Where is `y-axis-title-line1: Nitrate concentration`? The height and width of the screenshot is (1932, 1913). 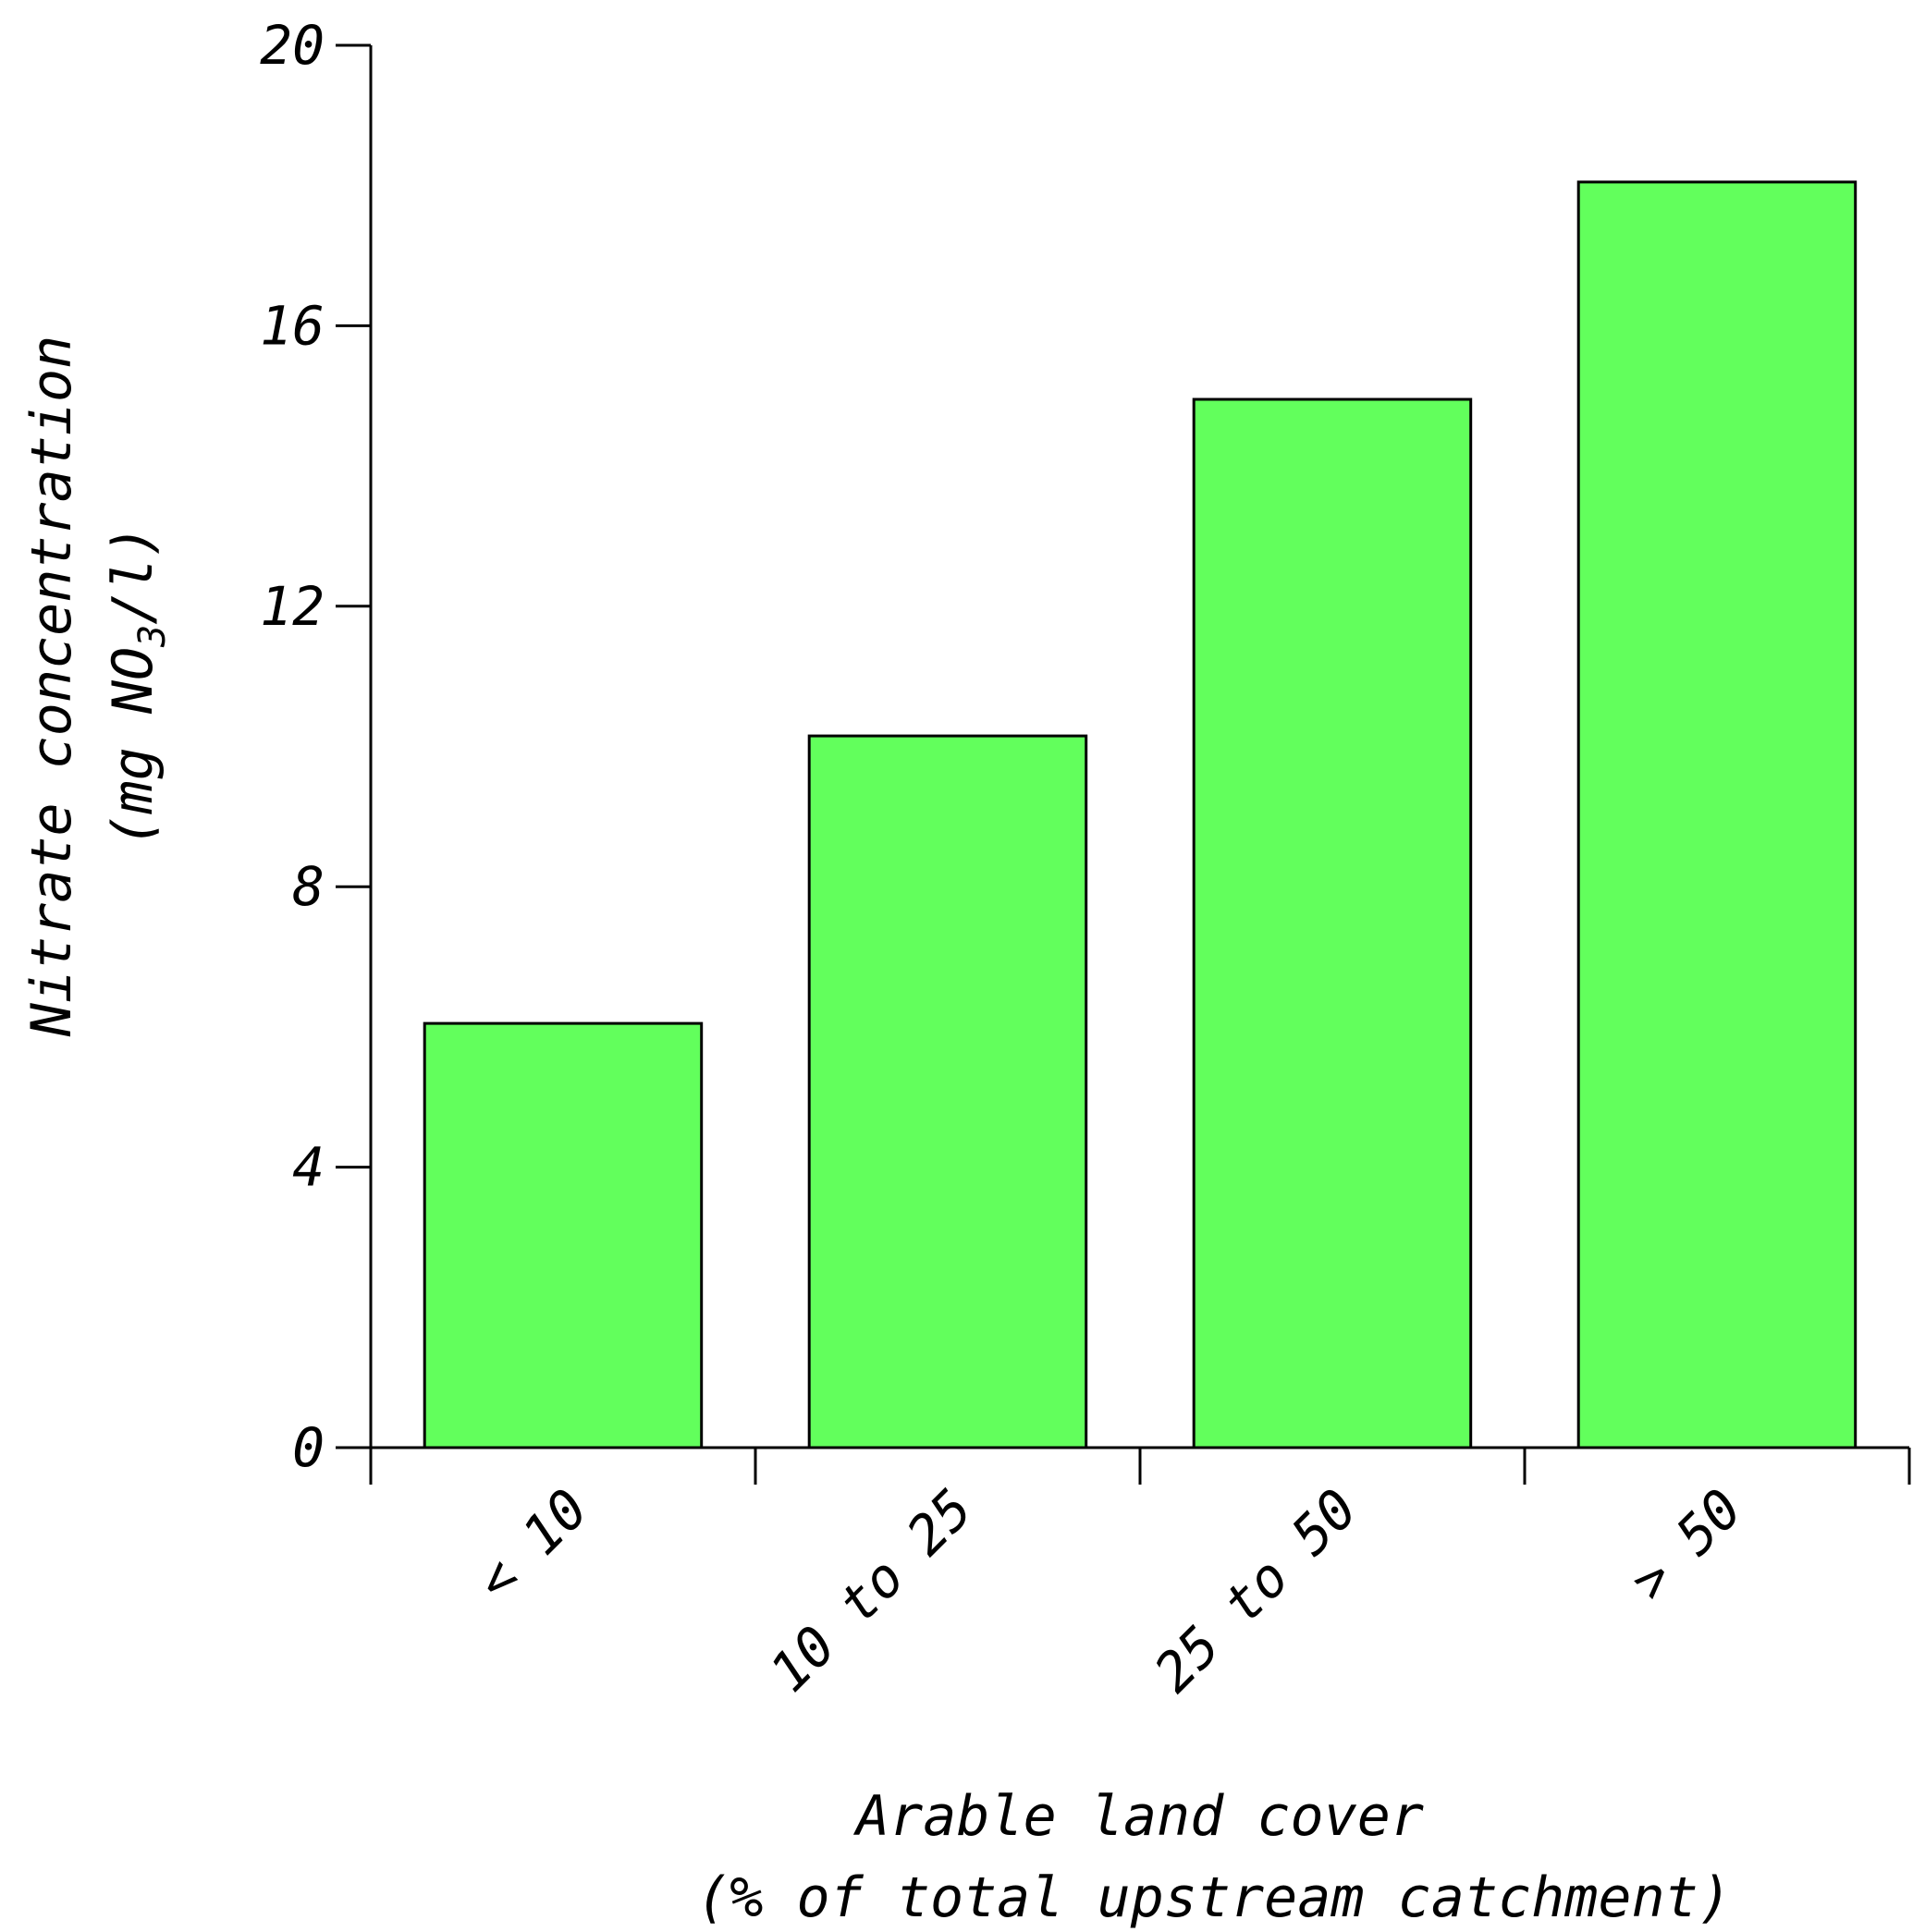
y-axis-title-line1: Nitrate concentration is located at coordinates (51, 687).